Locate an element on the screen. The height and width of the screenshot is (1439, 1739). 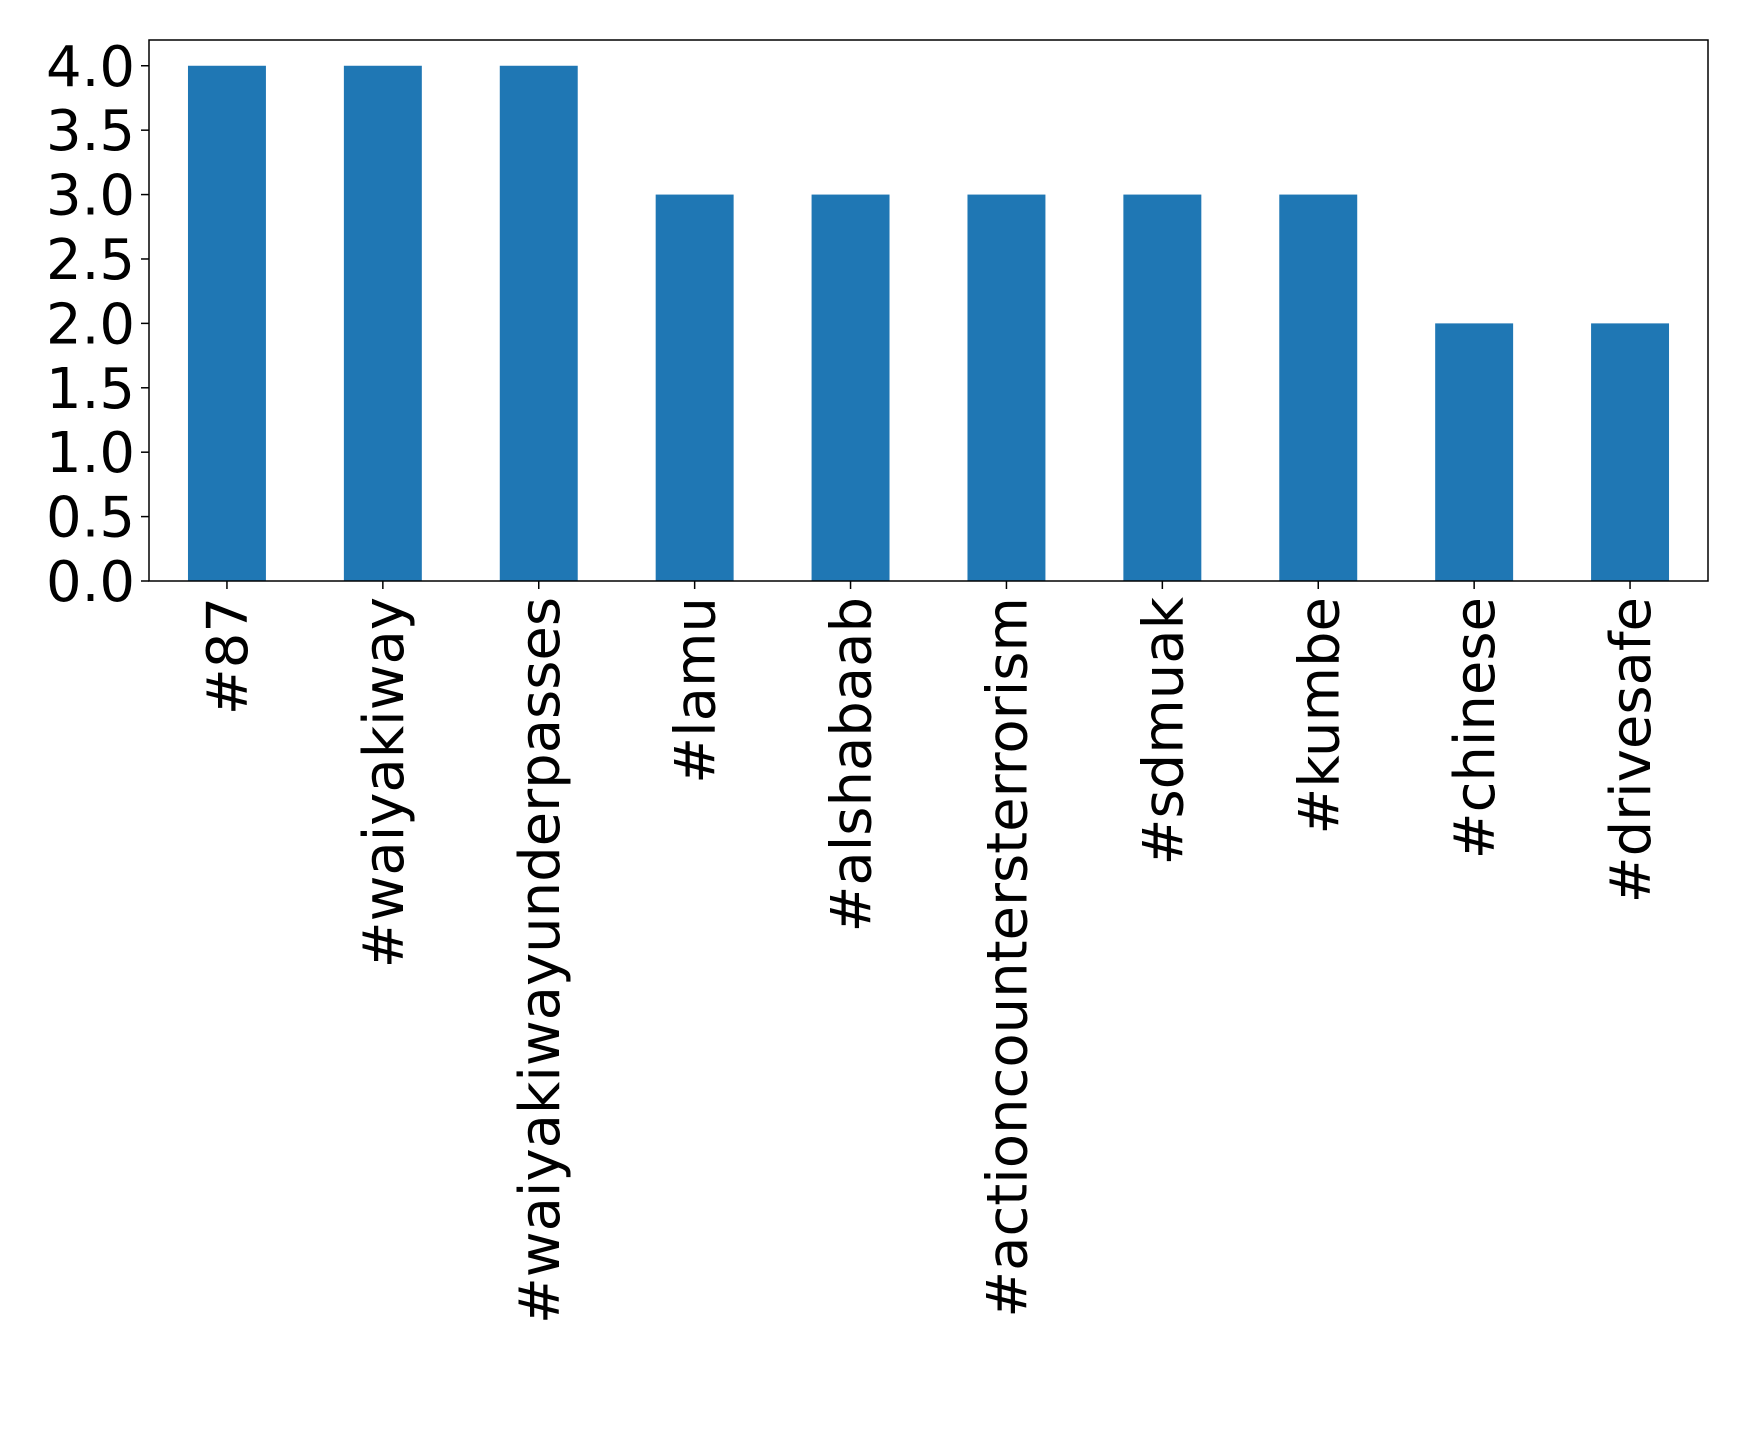
x-tick-label: #sdmuak is located at coordinates (1163, 730).